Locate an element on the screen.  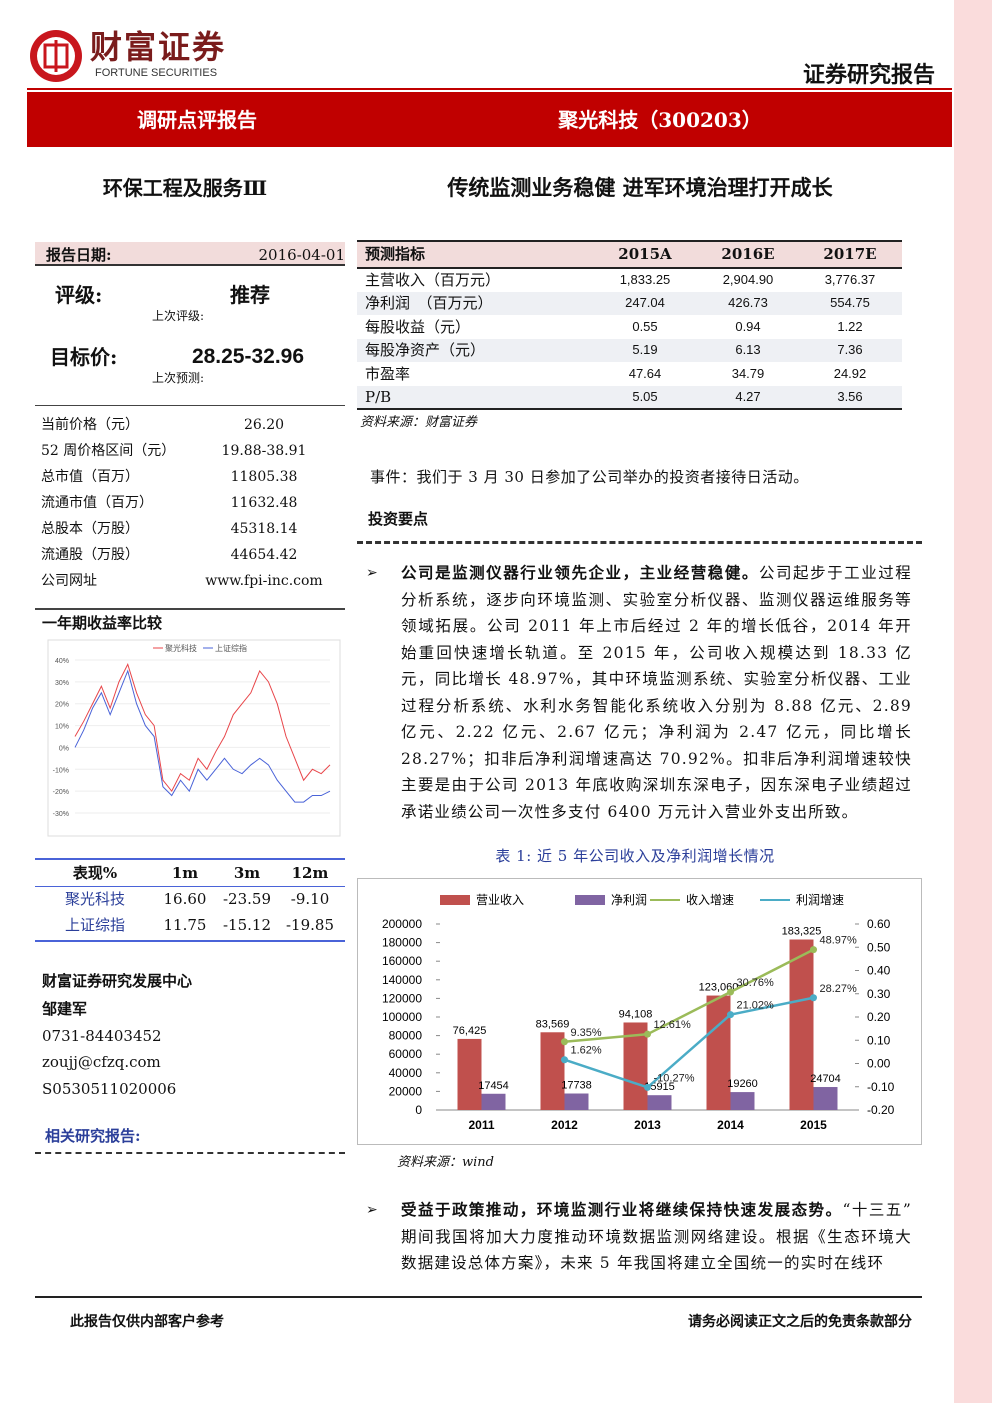
fc-cell: 2,904.90 is located at coordinates (748, 279).